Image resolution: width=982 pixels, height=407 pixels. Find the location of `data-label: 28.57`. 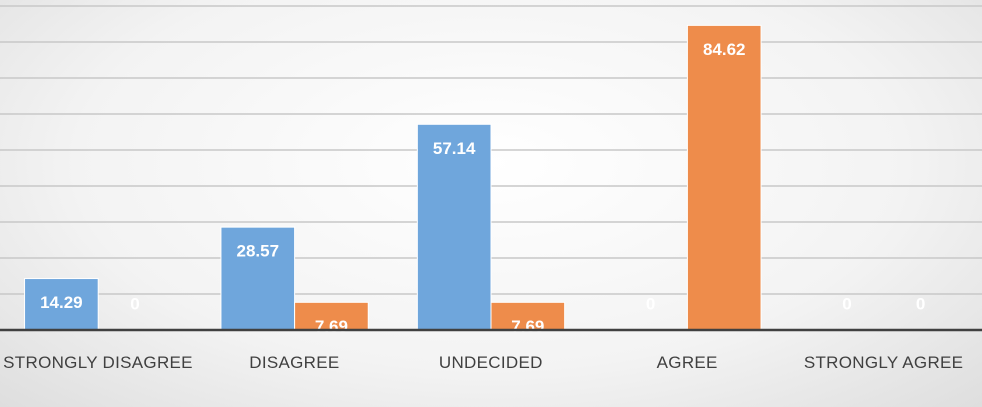

data-label: 28.57 is located at coordinates (258, 251).